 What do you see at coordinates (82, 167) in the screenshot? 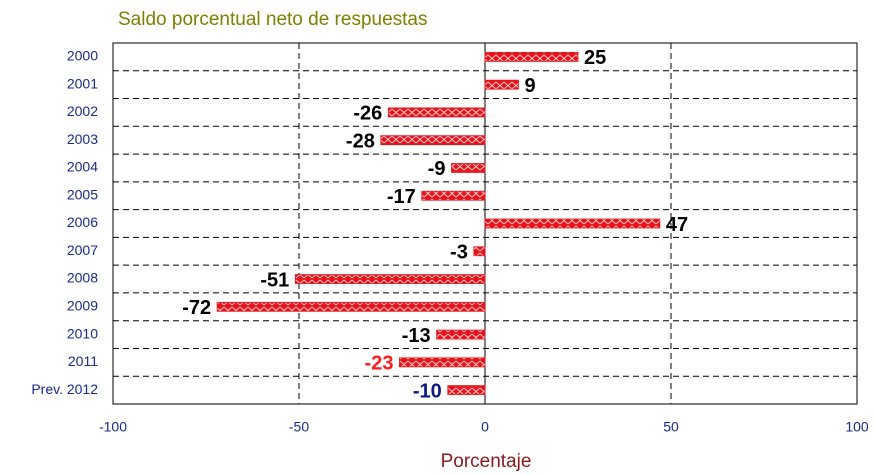
I see `y-tick-label: 2004` at bounding box center [82, 167].